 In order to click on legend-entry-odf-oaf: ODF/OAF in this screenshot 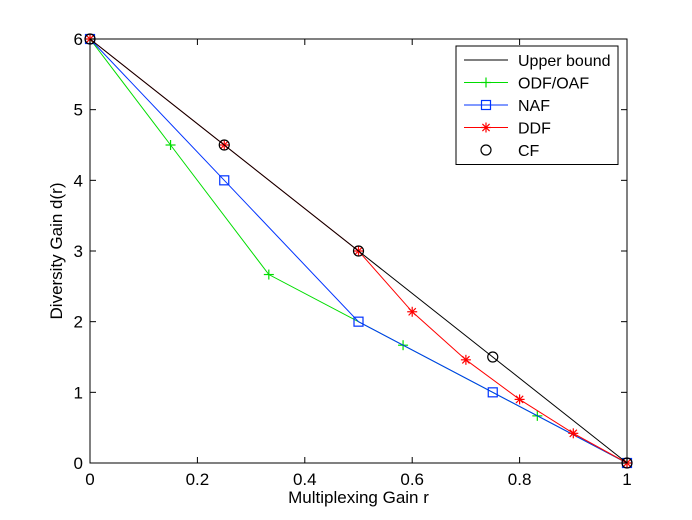, I will do `click(526, 84)`.